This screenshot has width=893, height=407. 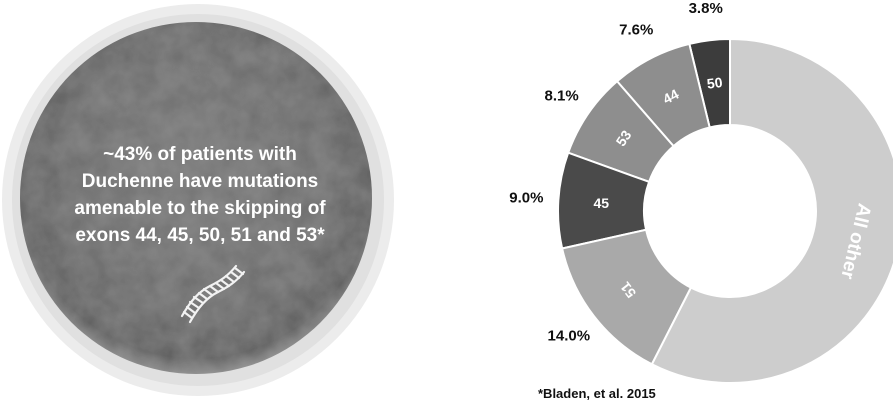 I want to click on donut-slice-label: 50, so click(x=715, y=83).